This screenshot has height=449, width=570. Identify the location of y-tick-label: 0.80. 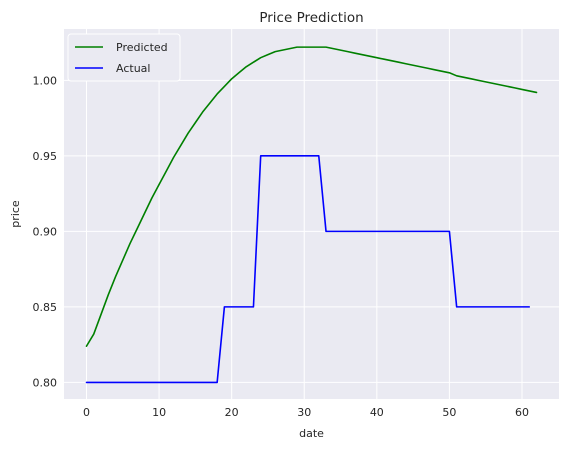
(45, 382).